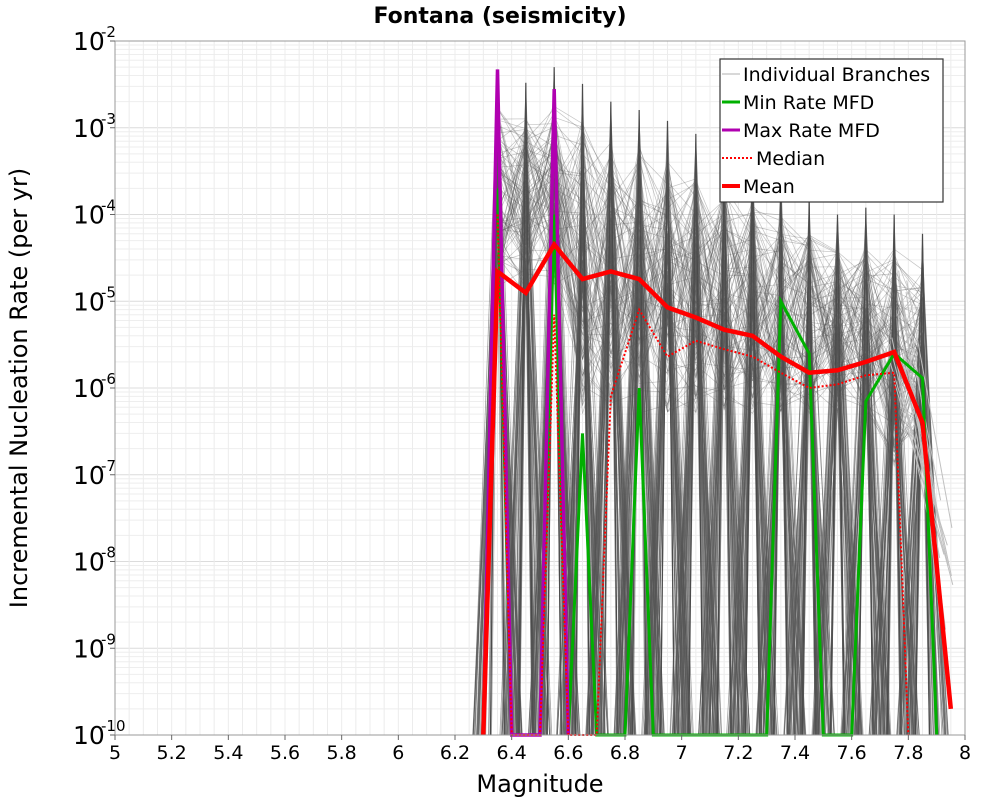 The height and width of the screenshot is (800, 1000). I want to click on x-tick-label: 5.4, so click(228, 753).